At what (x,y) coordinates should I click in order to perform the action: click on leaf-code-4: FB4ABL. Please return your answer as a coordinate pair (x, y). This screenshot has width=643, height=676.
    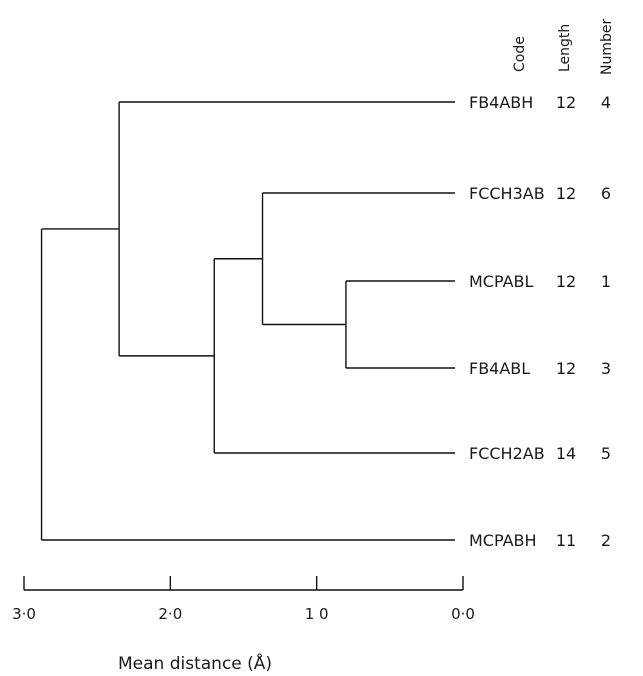
    Looking at the image, I should click on (499, 368).